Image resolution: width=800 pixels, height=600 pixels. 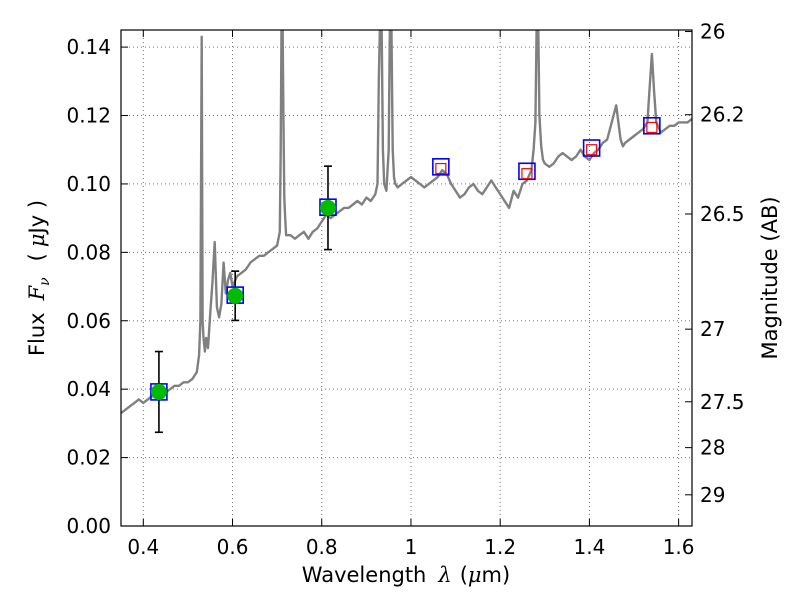 I want to click on x-axis-label-symbol: λ, so click(x=444, y=575).